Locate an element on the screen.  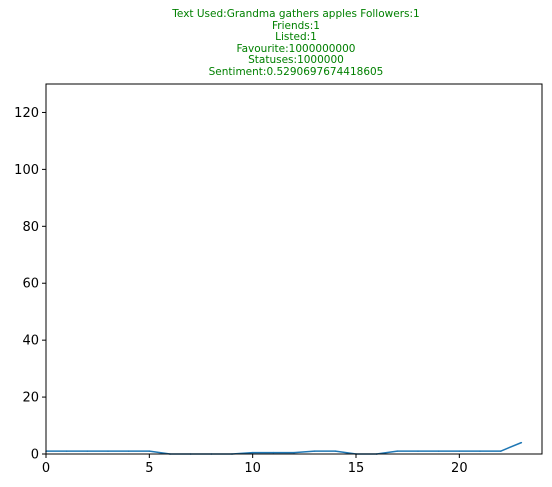
series-layer is located at coordinates (284, 448).